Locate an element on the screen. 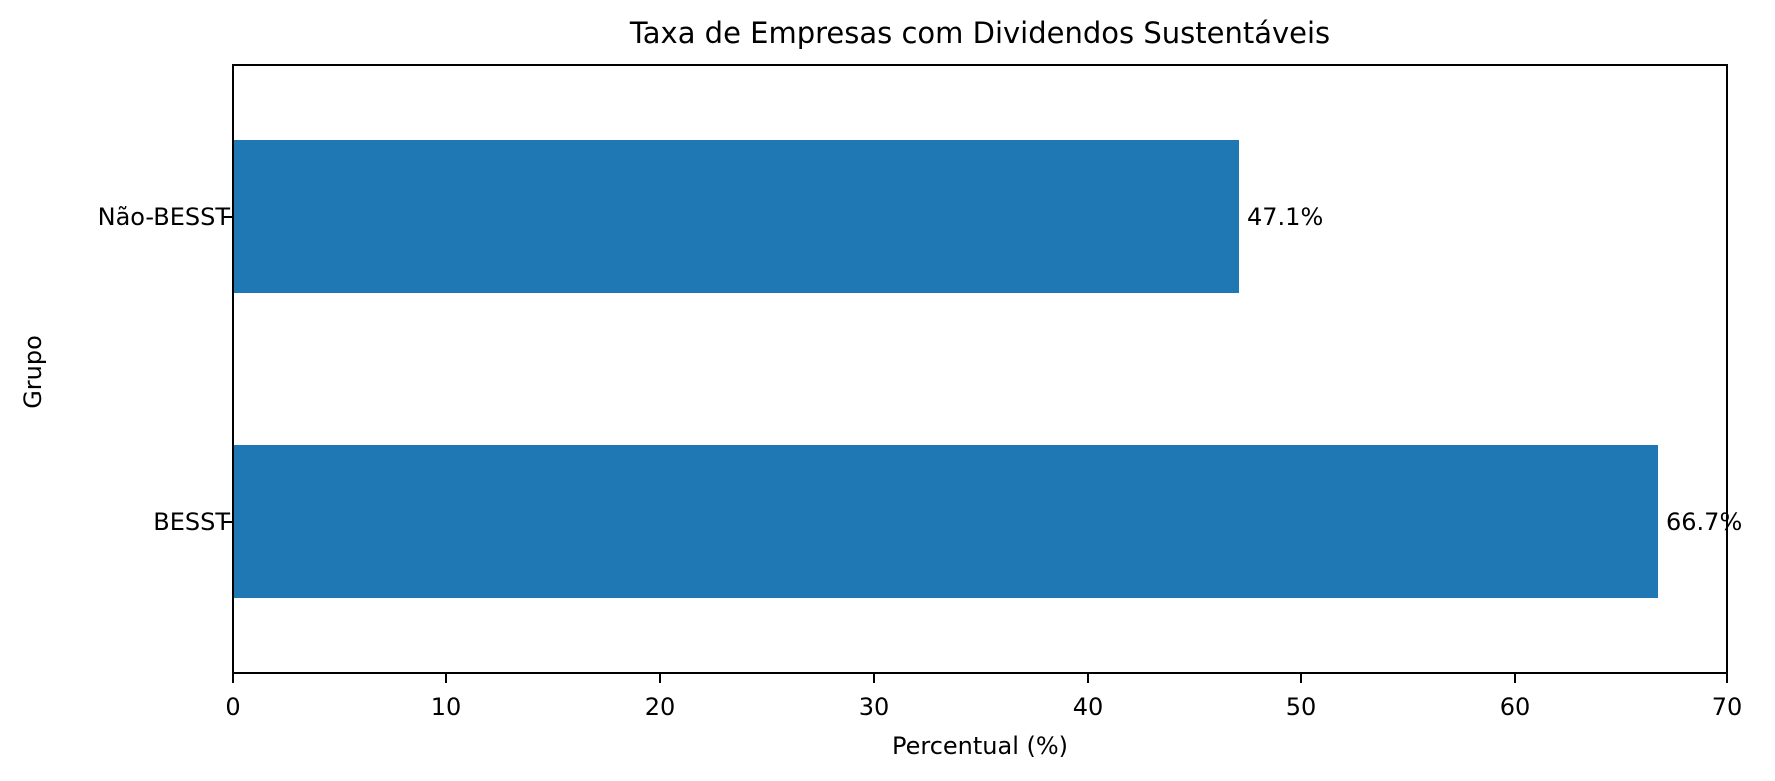 This screenshot has height=781, width=1775. value-label-nao-besst: 47.1% is located at coordinates (1285, 217).